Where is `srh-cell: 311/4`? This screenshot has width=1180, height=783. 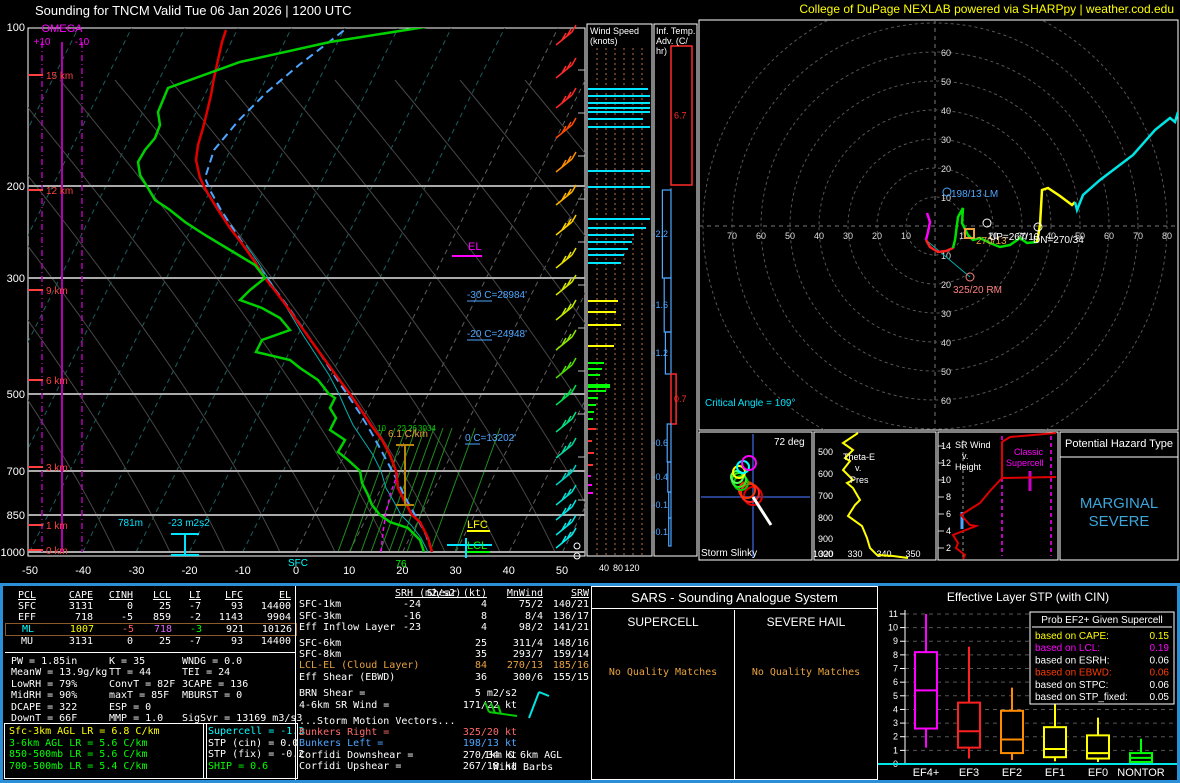
srh-cell: 311/4 is located at coordinates (527, 643).